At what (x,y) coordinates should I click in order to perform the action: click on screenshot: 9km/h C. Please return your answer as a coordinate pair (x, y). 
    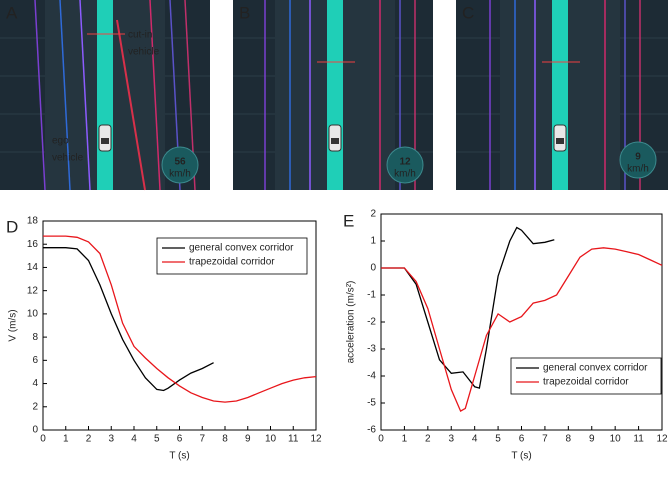
    Looking at the image, I should click on (562, 95).